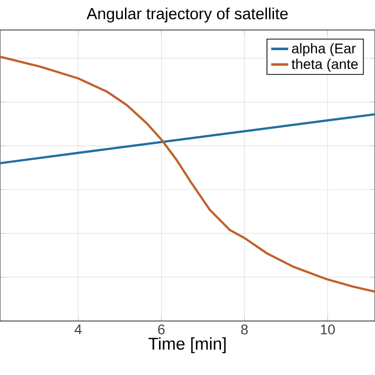  What do you see at coordinates (324, 49) in the screenshot?
I see `legend-label: alpha (Ear` at bounding box center [324, 49].